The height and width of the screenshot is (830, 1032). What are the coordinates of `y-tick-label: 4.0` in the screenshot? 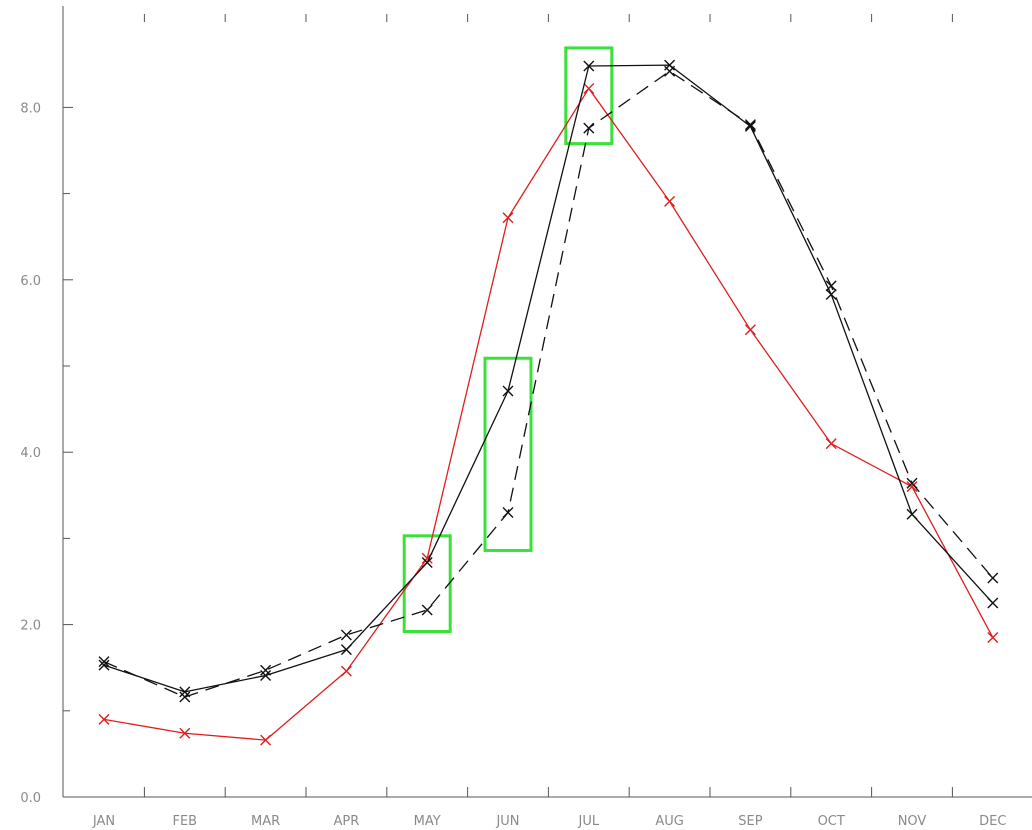 It's located at (30, 453).